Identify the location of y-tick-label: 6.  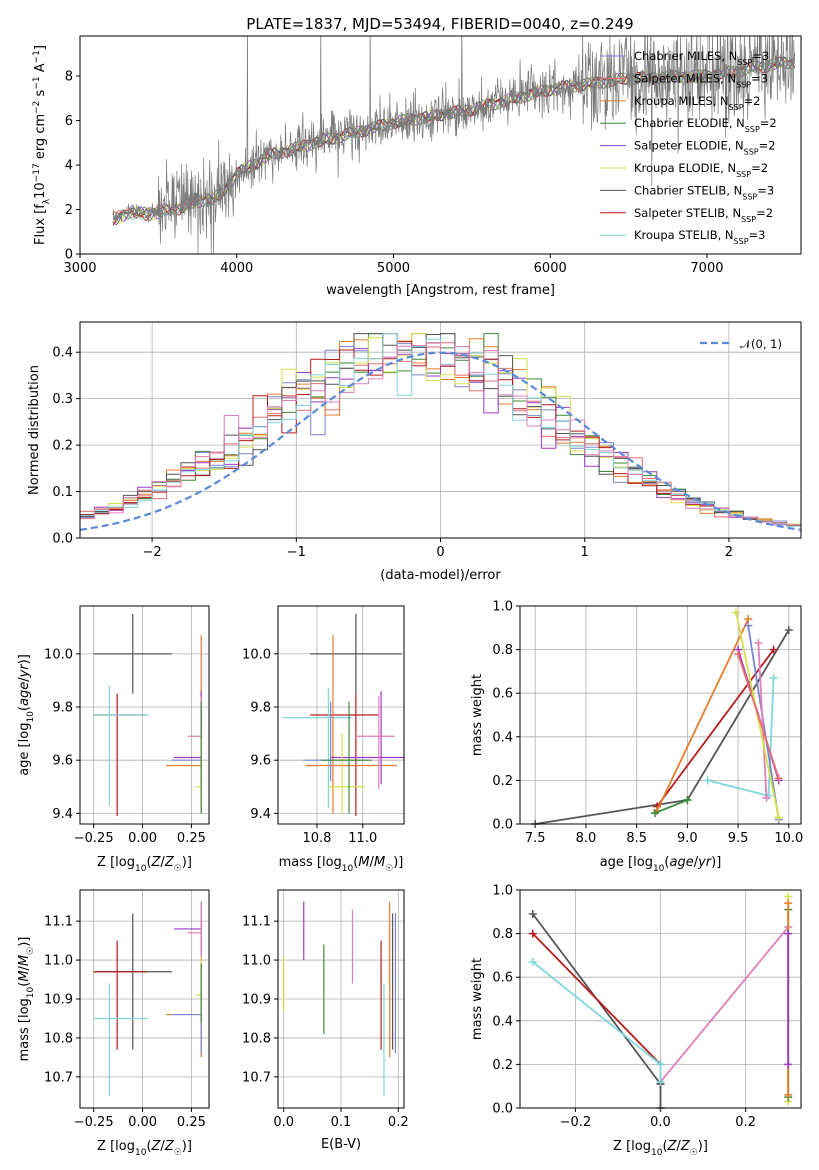
(69, 121).